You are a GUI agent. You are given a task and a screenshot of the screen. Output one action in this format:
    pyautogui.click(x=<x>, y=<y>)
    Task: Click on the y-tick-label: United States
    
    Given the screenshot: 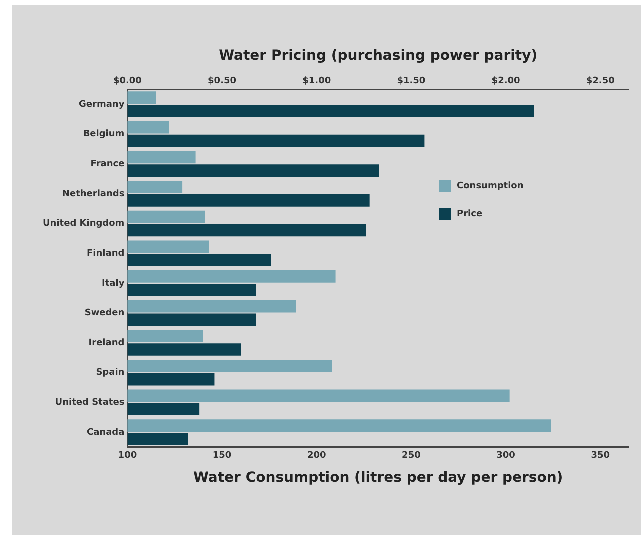 What is the action you would take?
    pyautogui.click(x=90, y=403)
    